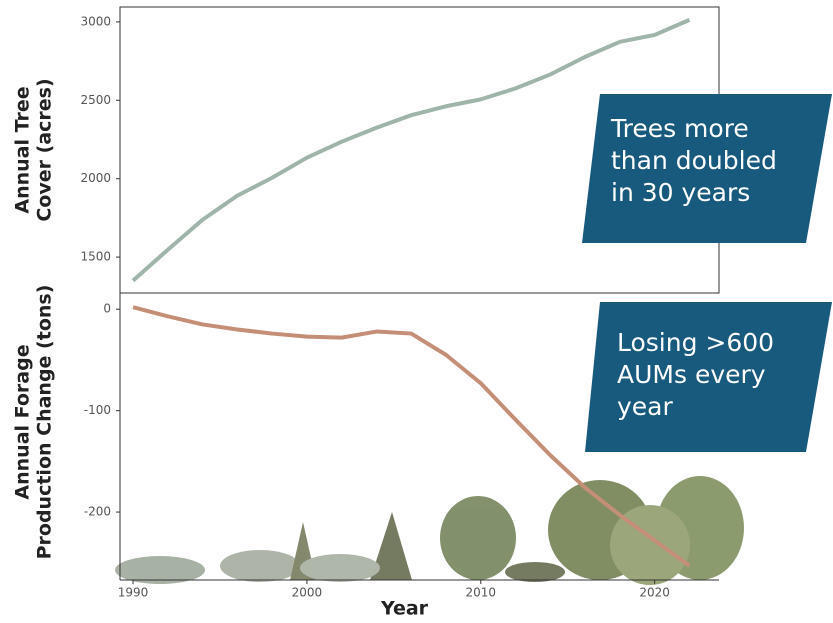  I want to click on y-tick-label: 3000, so click(95, 21).